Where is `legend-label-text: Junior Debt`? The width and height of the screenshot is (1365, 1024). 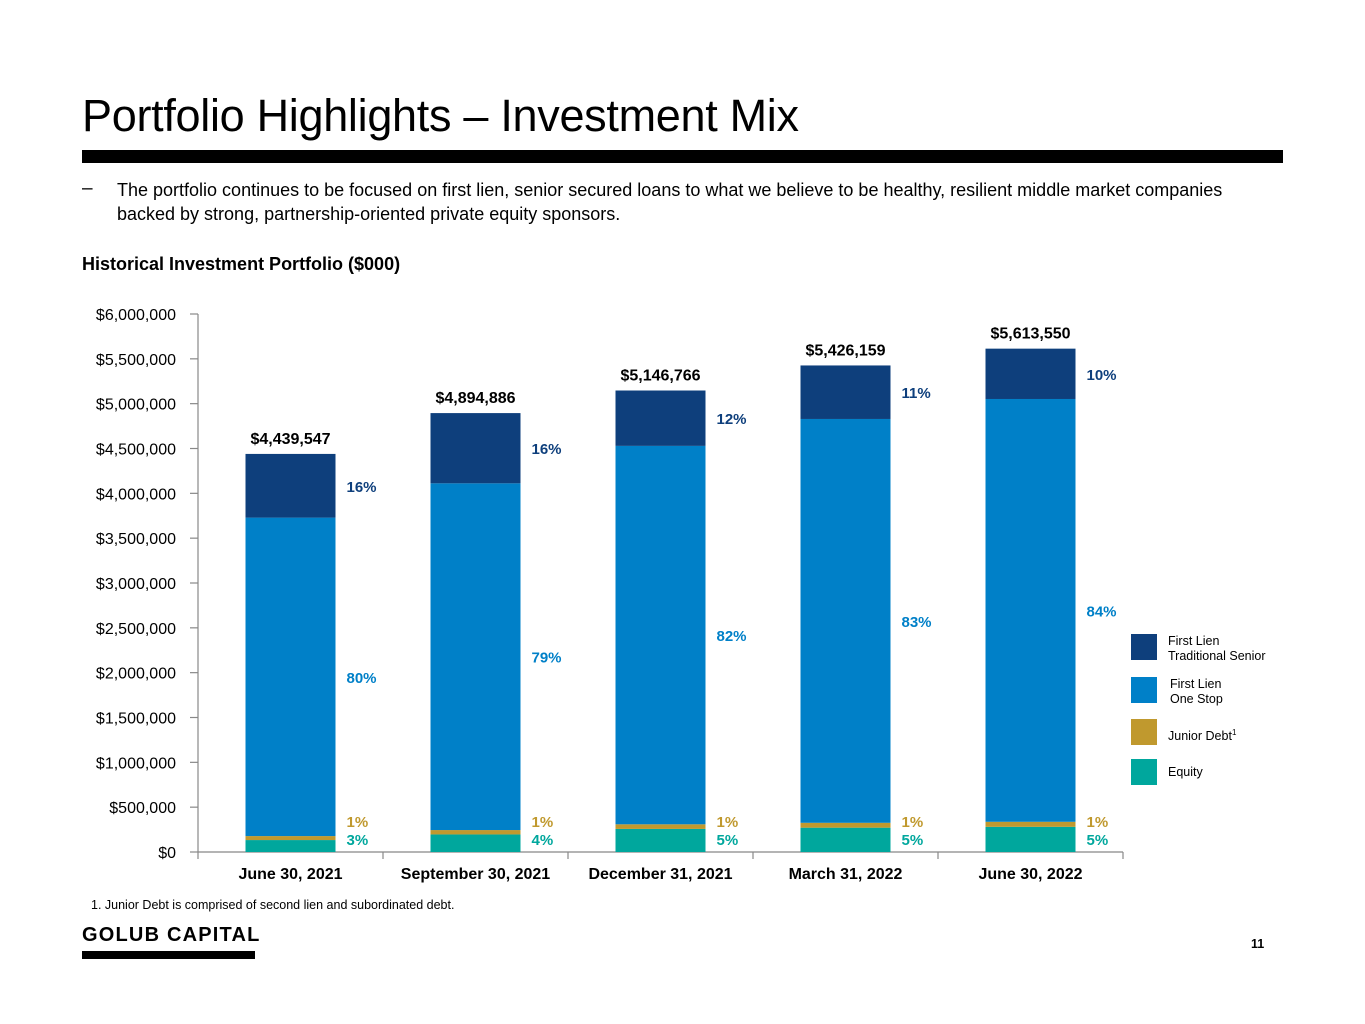 legend-label-text: Junior Debt is located at coordinates (1200, 736).